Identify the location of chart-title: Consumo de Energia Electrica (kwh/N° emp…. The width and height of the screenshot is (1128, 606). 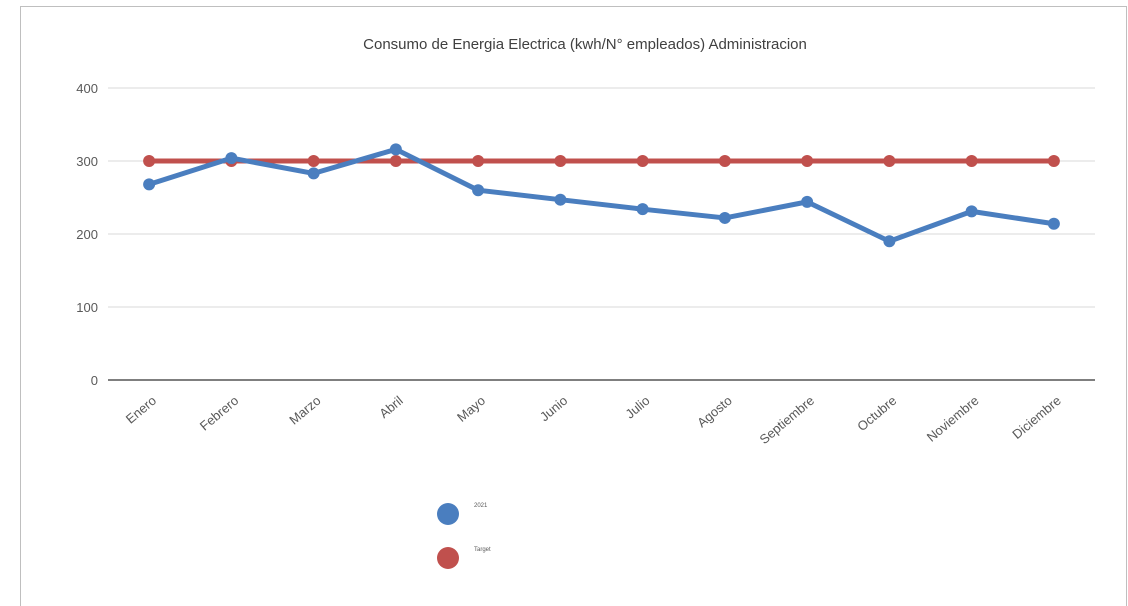
(585, 44).